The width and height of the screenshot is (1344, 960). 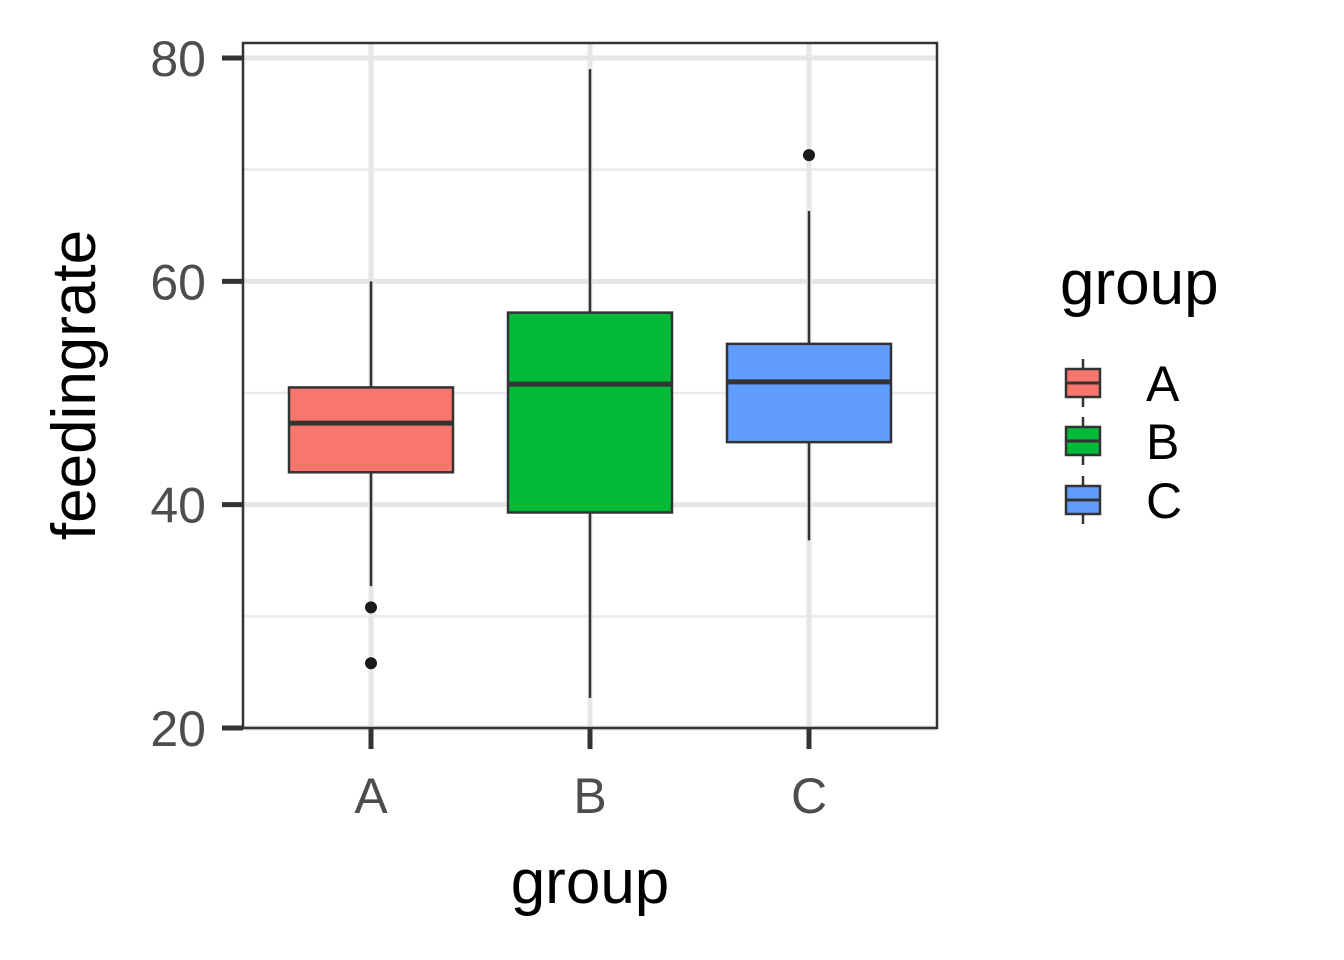 I want to click on y-tick-label: 60, so click(x=178, y=282).